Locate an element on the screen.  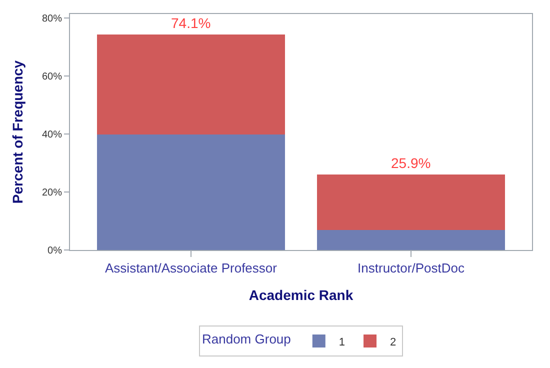
legend-title: Random Group is located at coordinates (246, 338).